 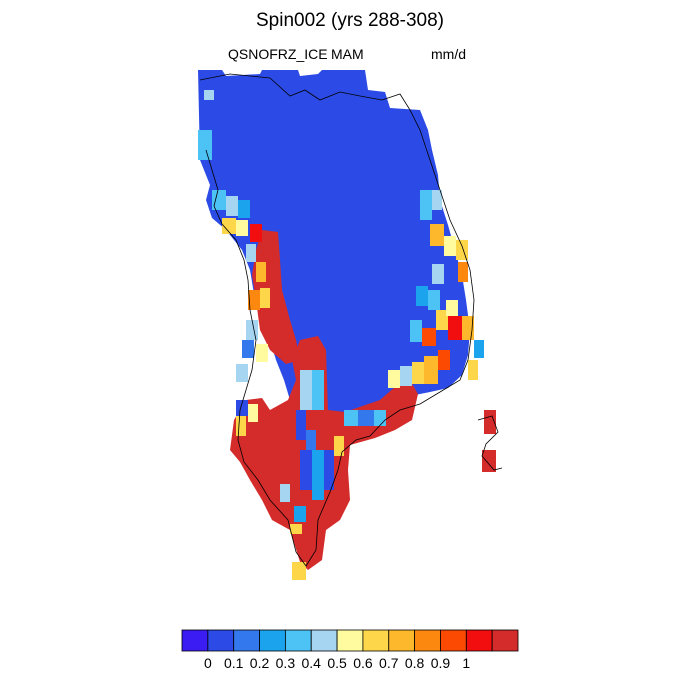 I want to click on units-label: mm/d, so click(x=448, y=54).